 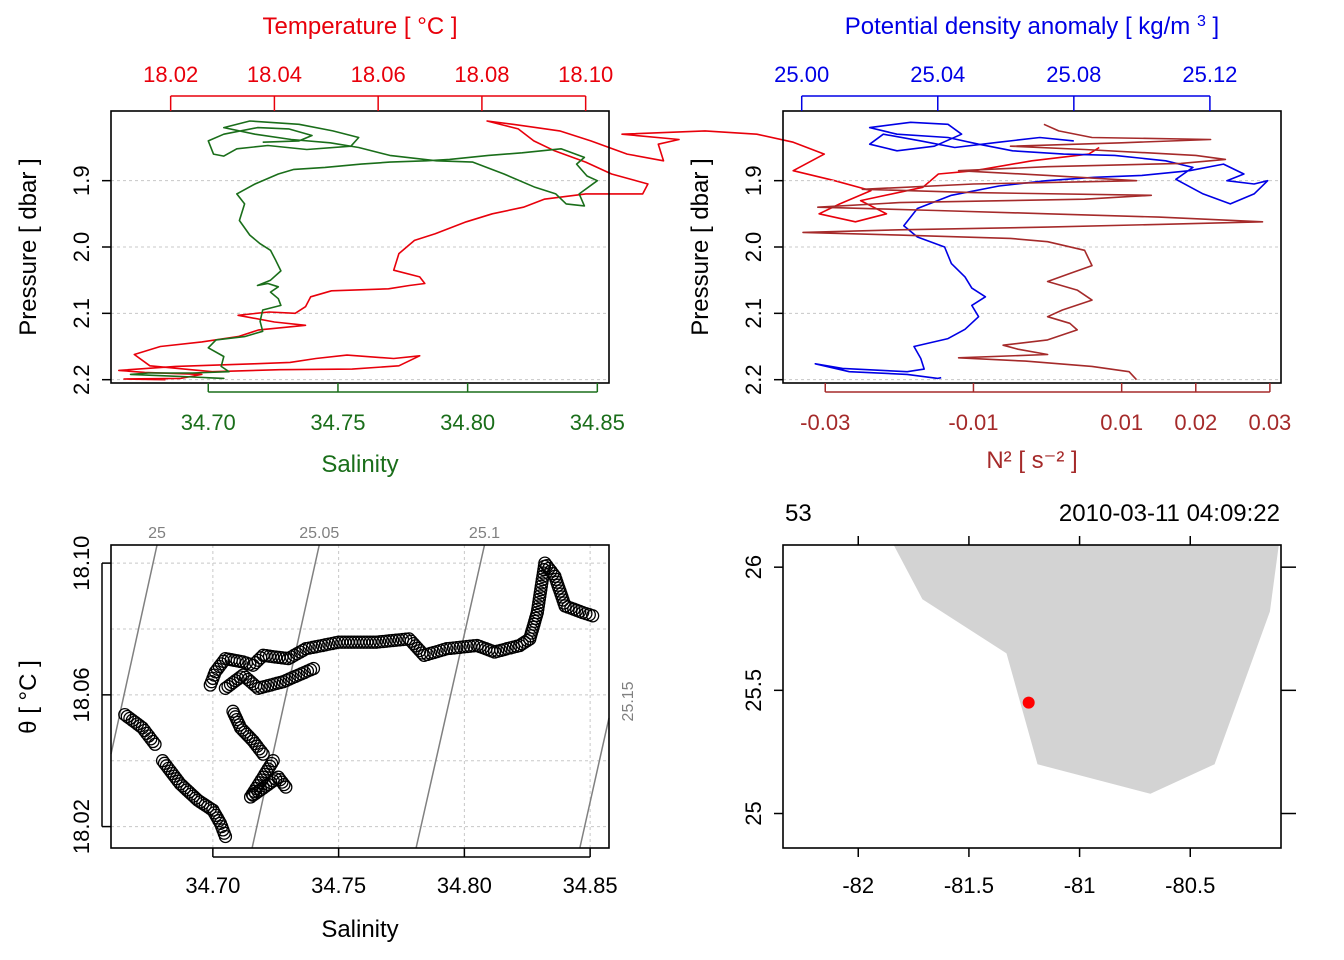 I want to click on p1-top-tick-label: 18.04, so click(x=274, y=74).